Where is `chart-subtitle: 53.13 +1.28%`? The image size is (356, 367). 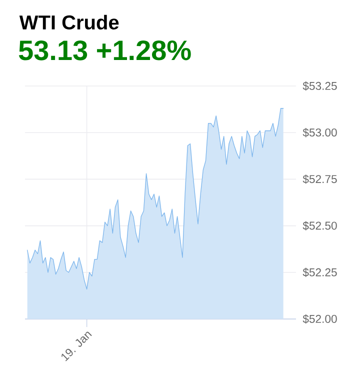
chart-subtitle: 53.13 +1.28% is located at coordinates (104, 50).